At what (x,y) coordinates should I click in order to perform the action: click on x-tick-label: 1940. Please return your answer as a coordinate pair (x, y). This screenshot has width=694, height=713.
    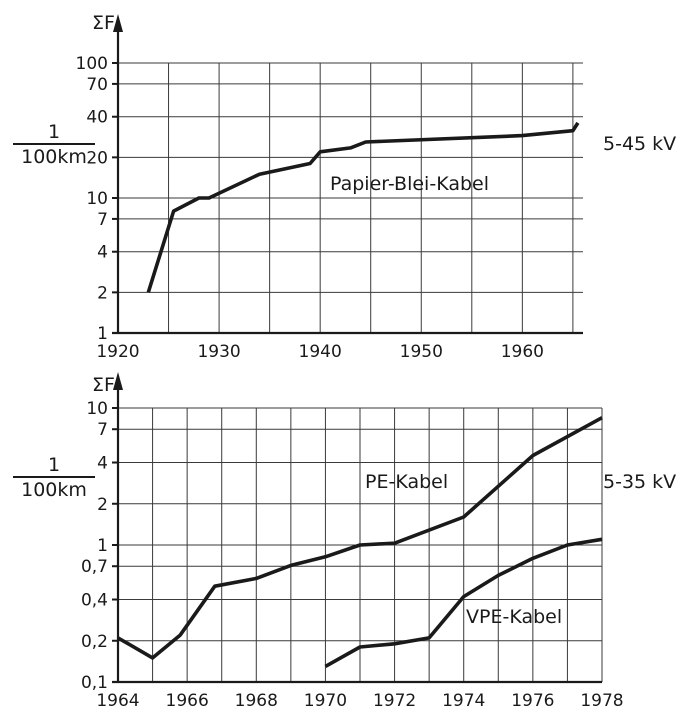
    Looking at the image, I should click on (320, 352).